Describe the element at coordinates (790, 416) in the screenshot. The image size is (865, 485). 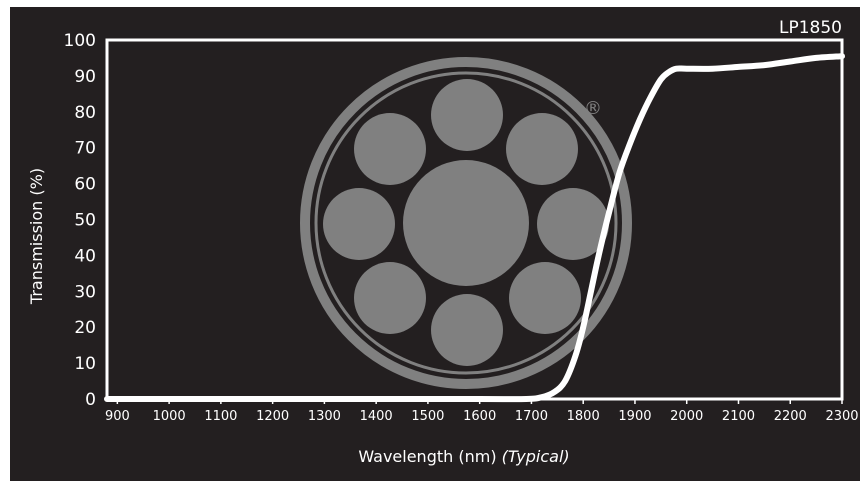
I see `x-tick-label: 2200` at that location.